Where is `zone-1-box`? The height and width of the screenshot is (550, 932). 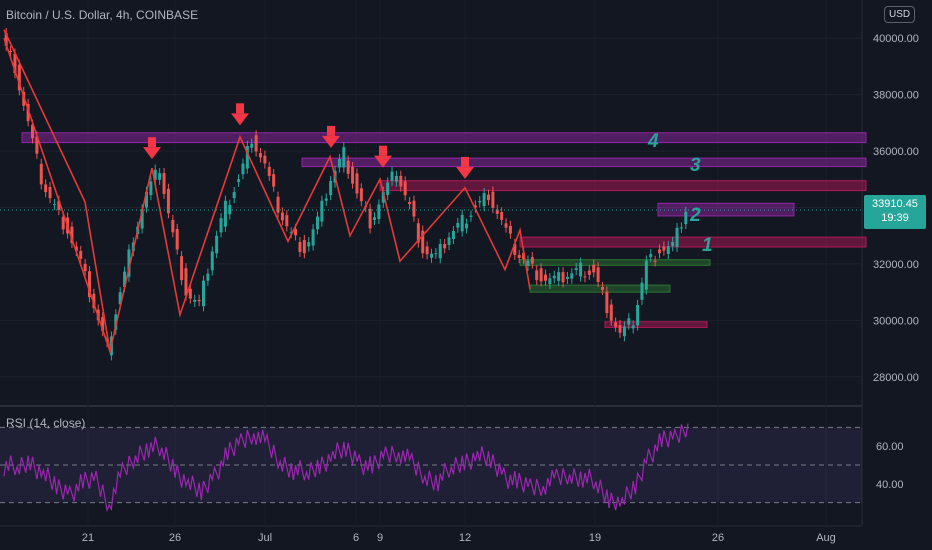 zone-1-box is located at coordinates (693, 242).